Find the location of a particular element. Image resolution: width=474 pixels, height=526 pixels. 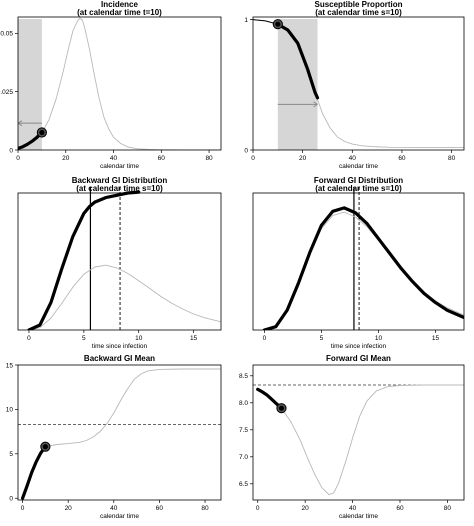

y-tick-label: 15 is located at coordinates (10, 365).